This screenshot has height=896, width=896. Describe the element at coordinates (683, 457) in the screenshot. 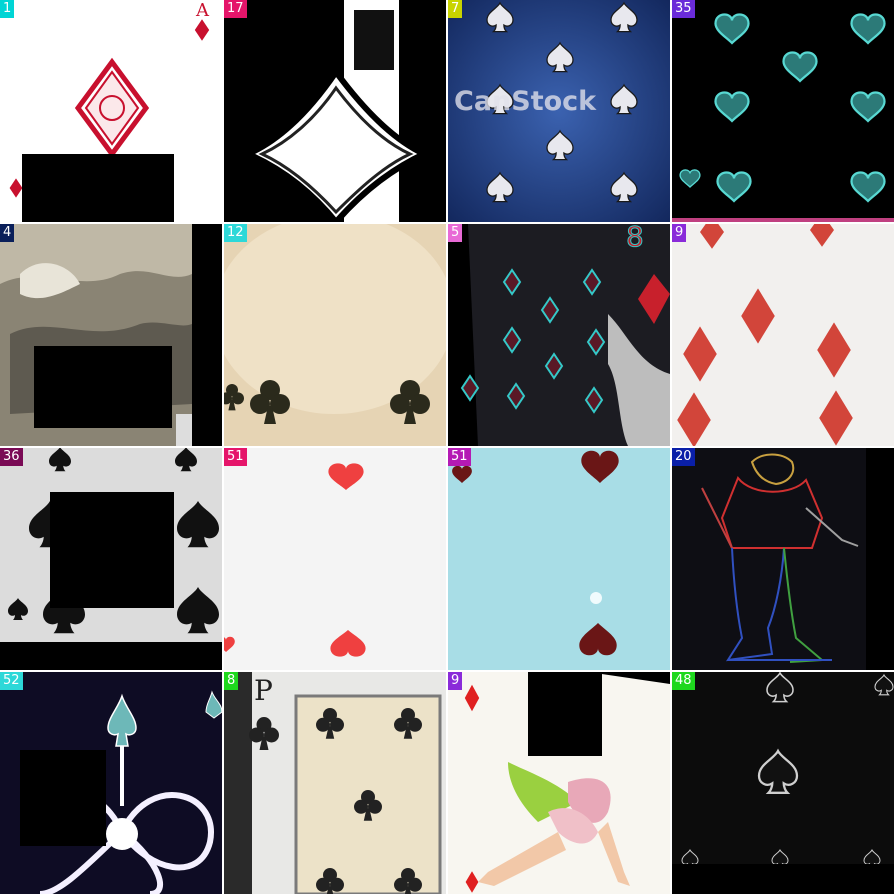

I see `tile-label: 20` at that location.